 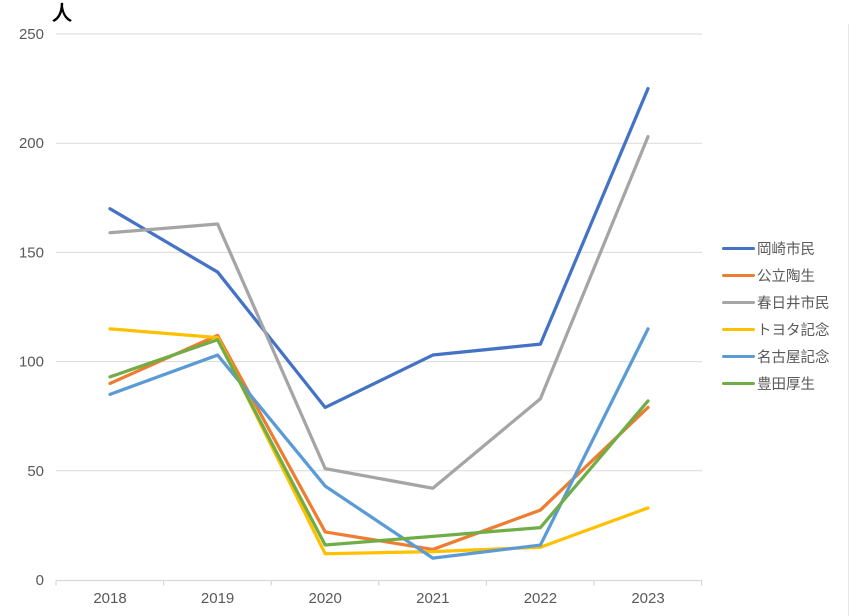 What do you see at coordinates (647, 598) in the screenshot?
I see `x-tick-label-2023: 2023` at bounding box center [647, 598].